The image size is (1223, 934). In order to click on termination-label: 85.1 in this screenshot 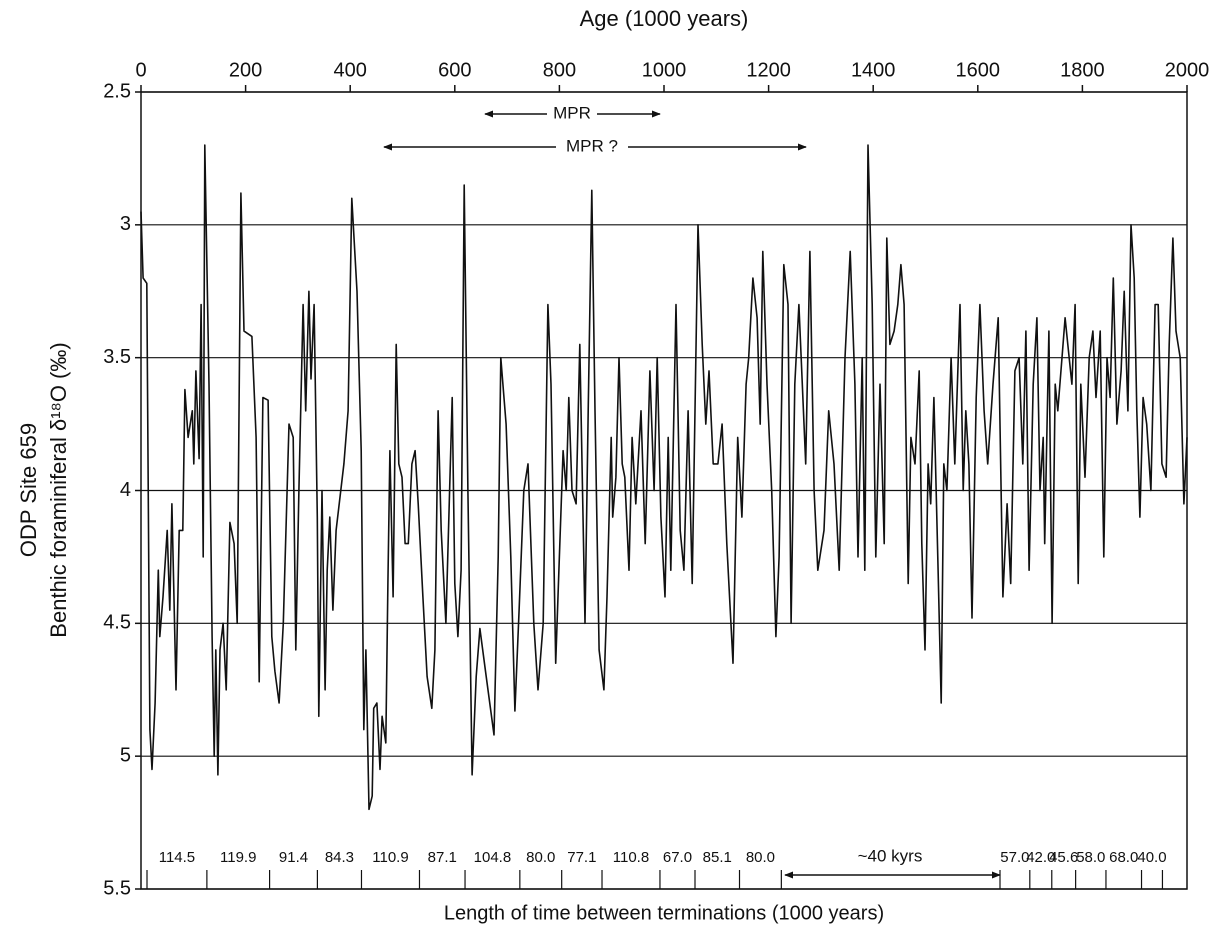, I will do `click(717, 857)`.